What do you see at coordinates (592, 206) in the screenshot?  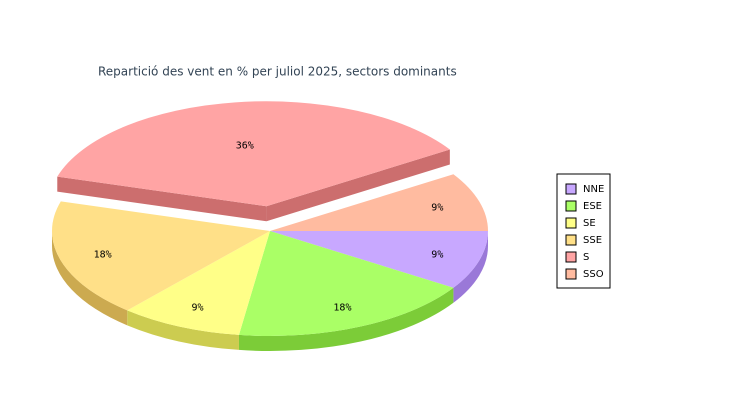 I see `legend-label: ESE` at bounding box center [592, 206].